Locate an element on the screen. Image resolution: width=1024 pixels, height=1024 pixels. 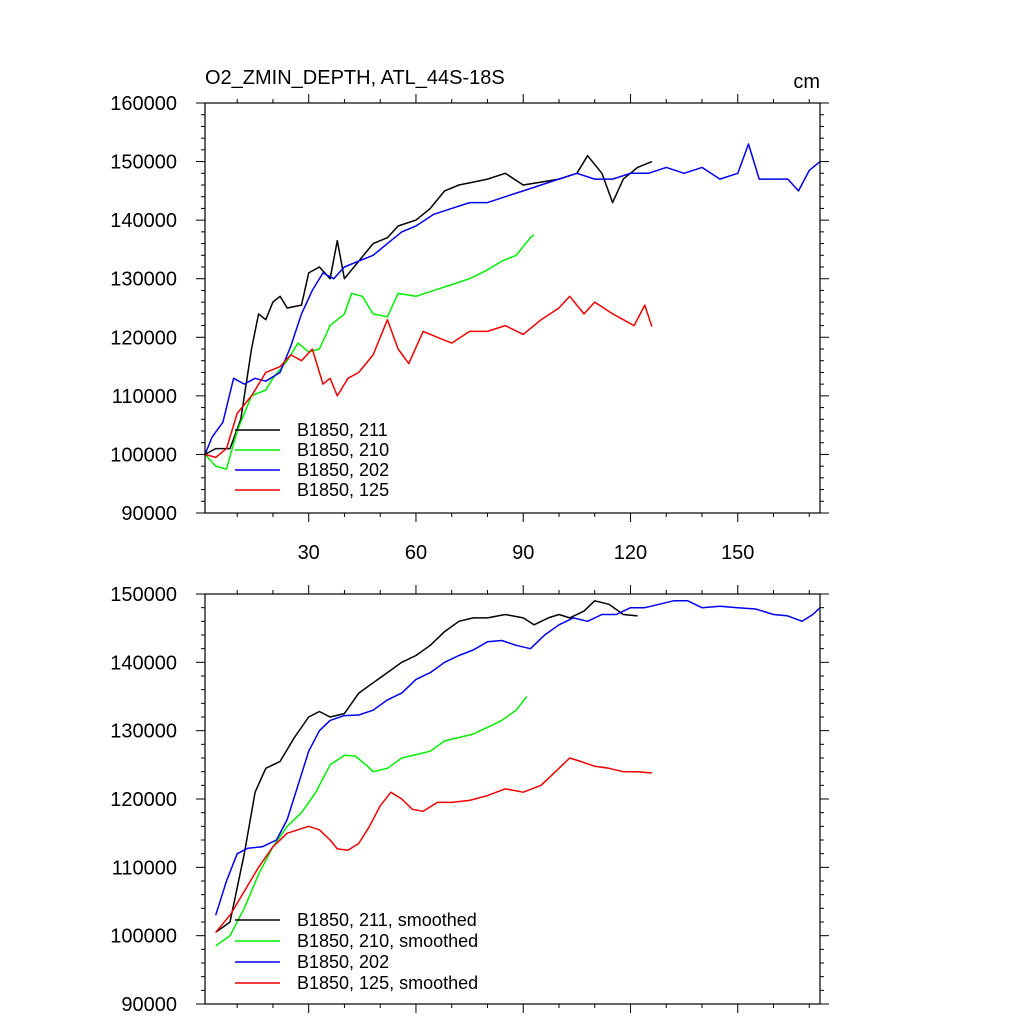
x-tick-label: 30 is located at coordinates (309, 553).